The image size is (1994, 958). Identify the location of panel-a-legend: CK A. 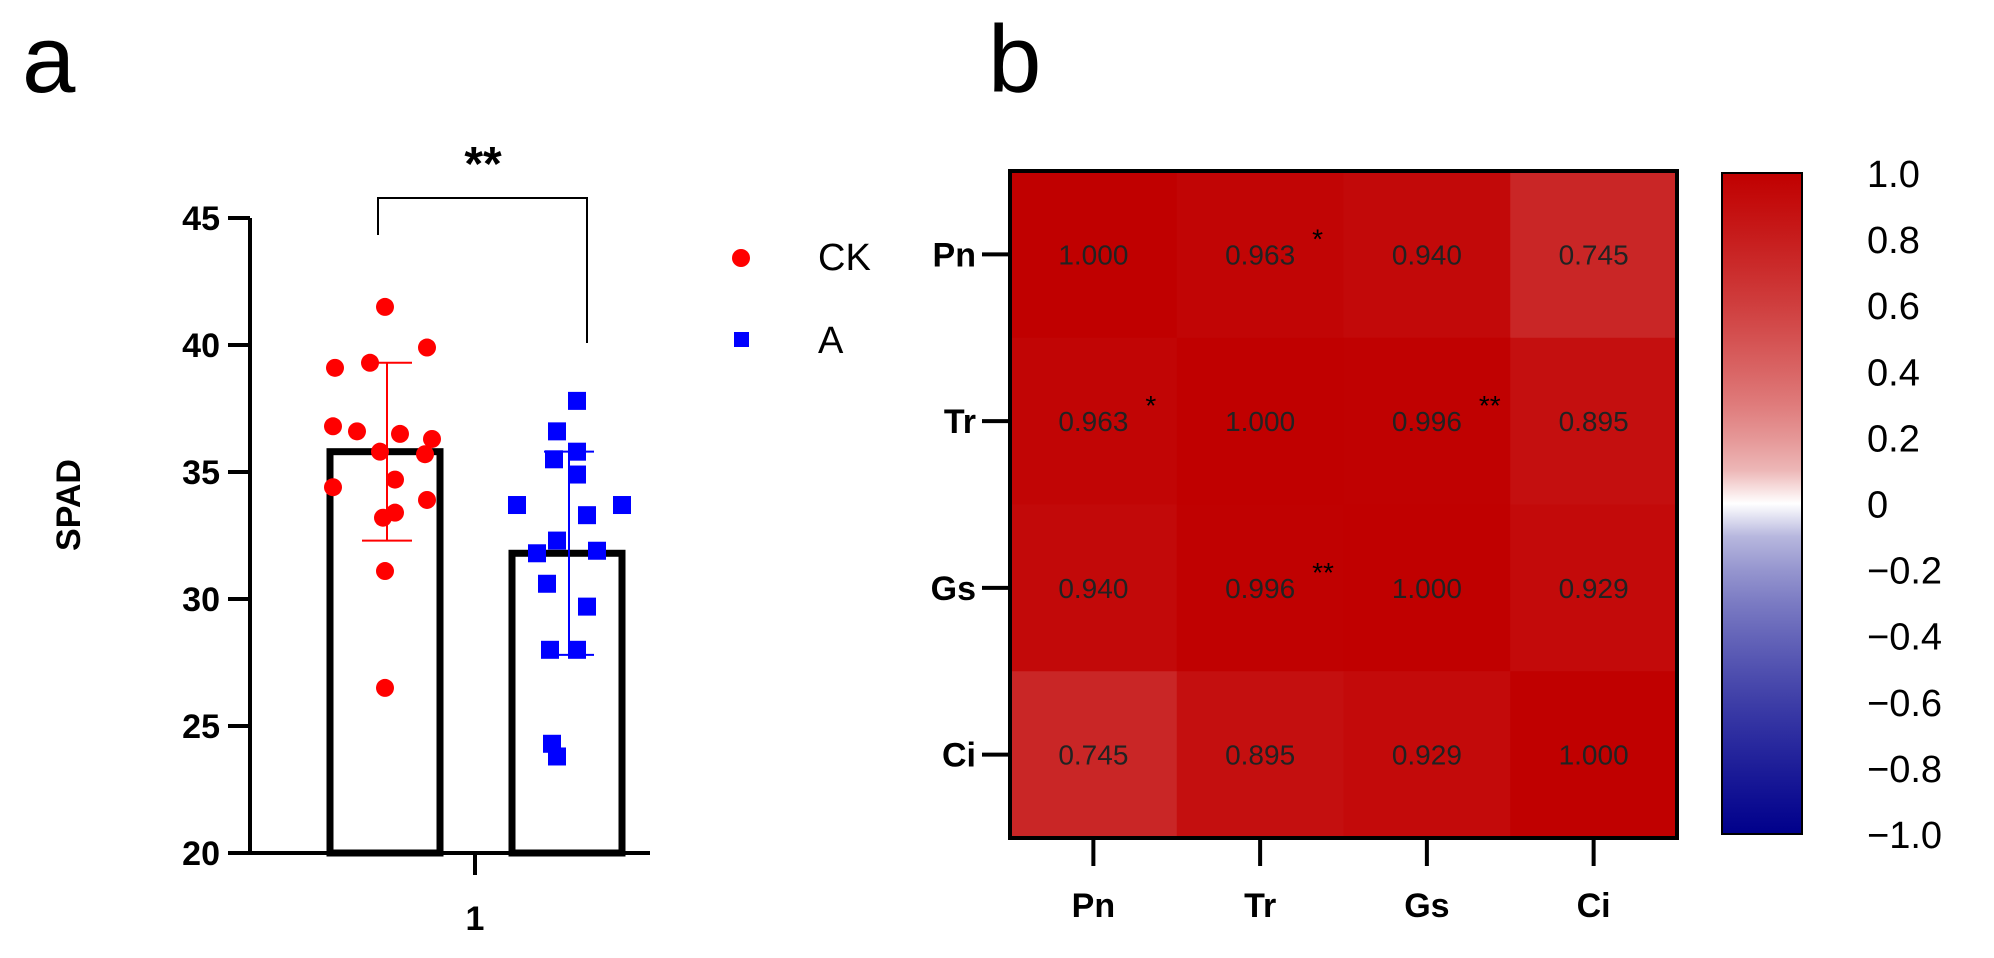
(801, 299).